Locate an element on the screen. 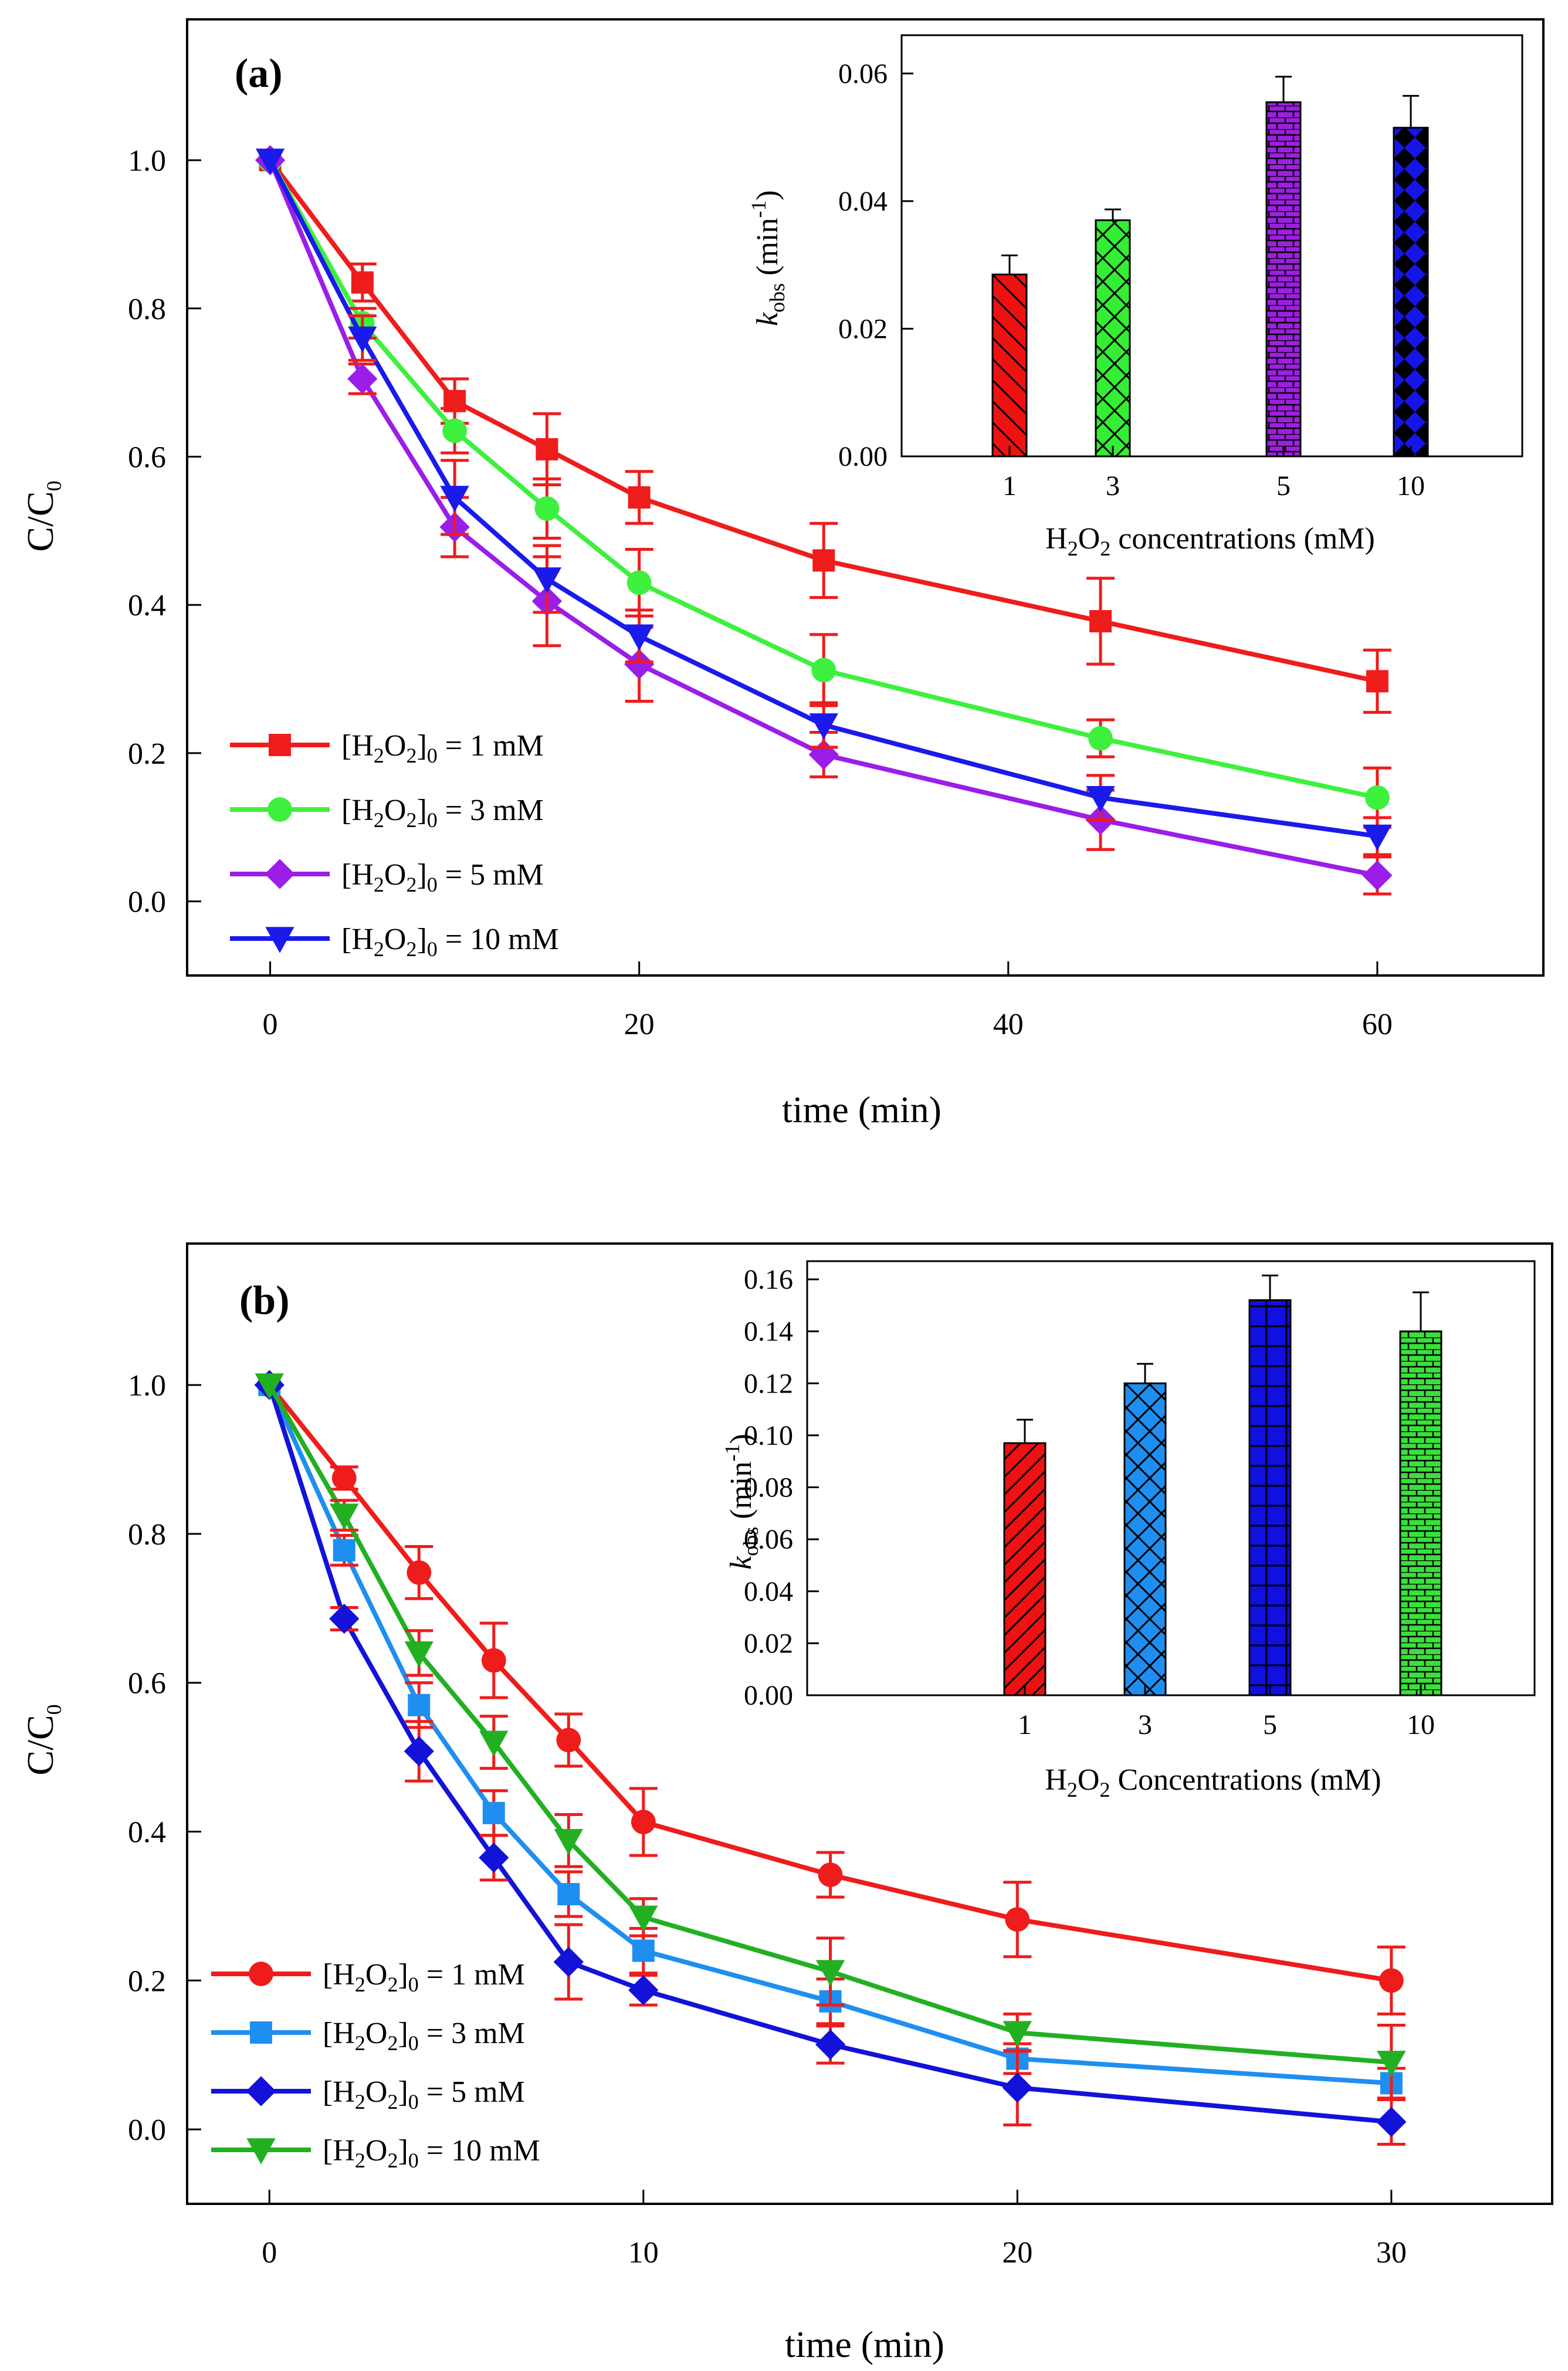 This screenshot has width=1568, height=2371. legend-part: = 3 mM is located at coordinates (472, 2034).